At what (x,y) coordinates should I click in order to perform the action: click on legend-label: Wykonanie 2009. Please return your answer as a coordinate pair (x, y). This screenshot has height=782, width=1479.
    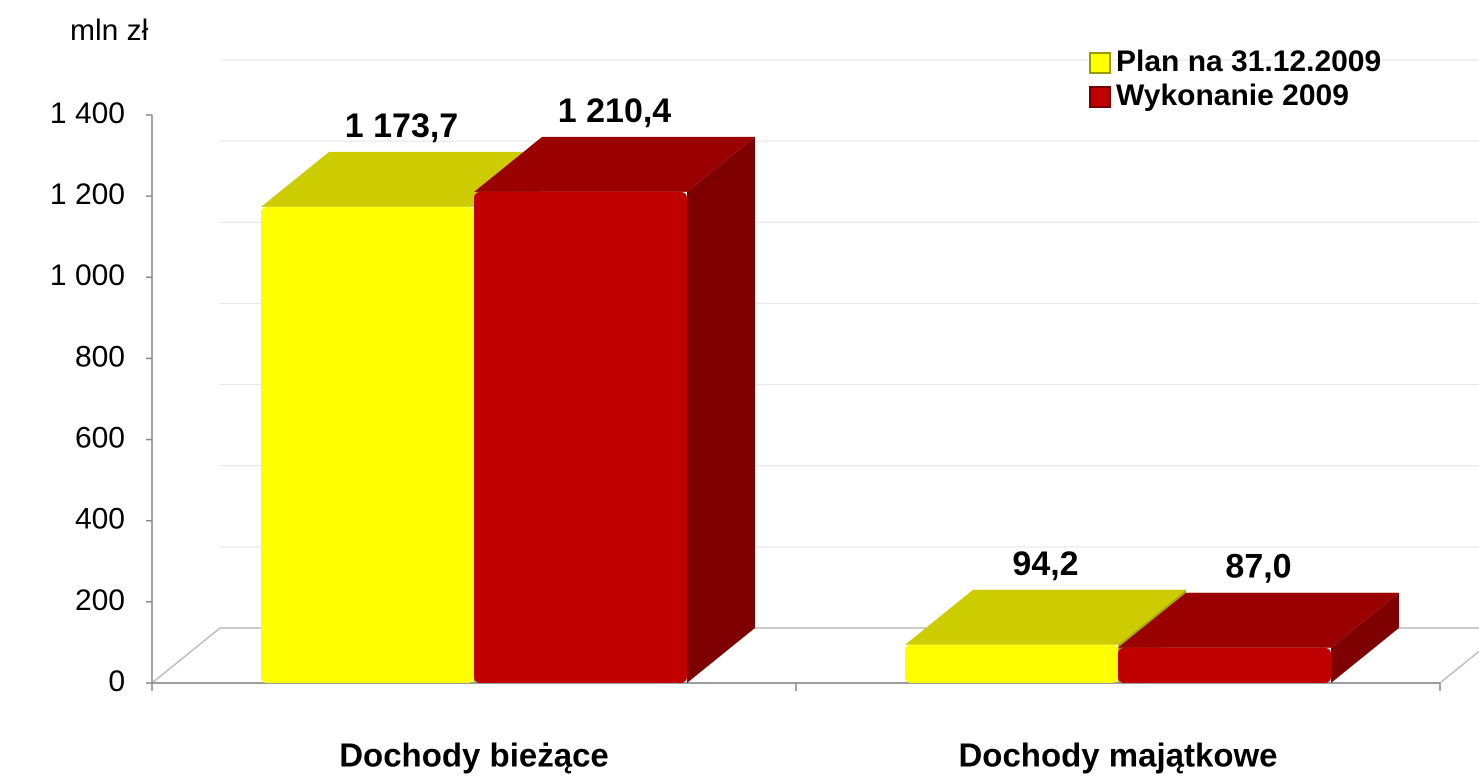
    Looking at the image, I should click on (1232, 95).